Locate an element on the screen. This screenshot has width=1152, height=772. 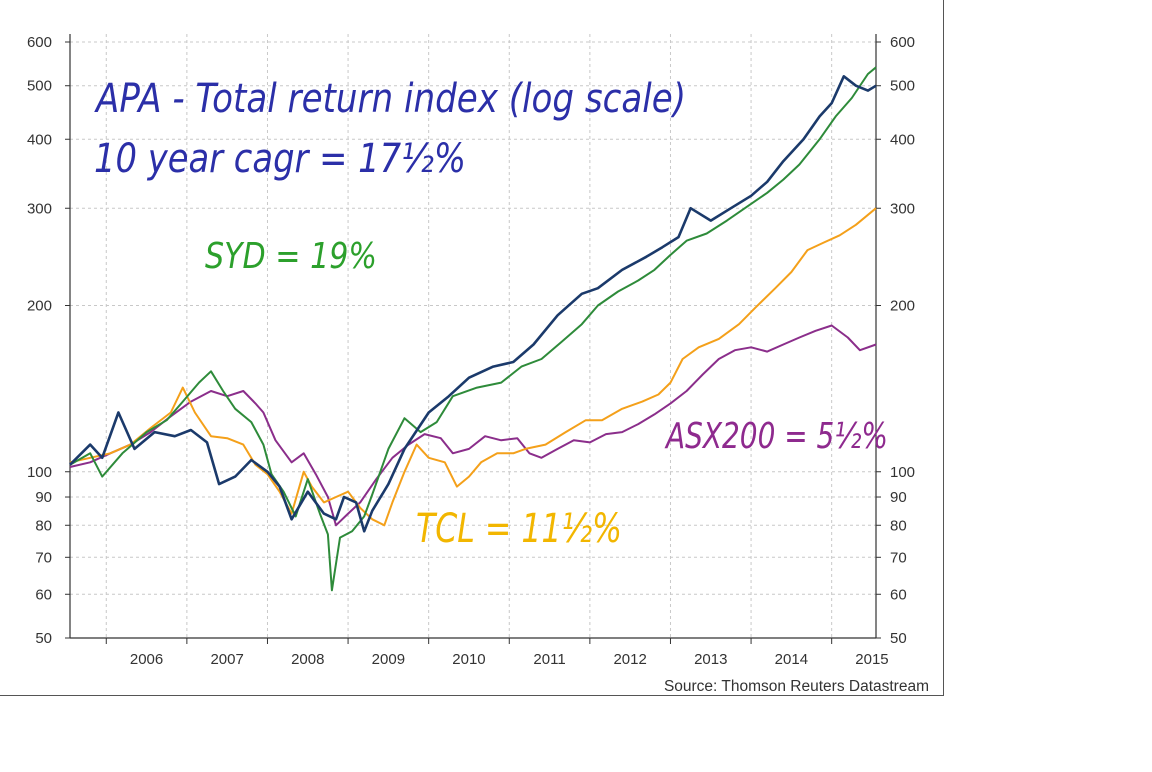
annotation-syd: SYD = 19% is located at coordinates (291, 256).